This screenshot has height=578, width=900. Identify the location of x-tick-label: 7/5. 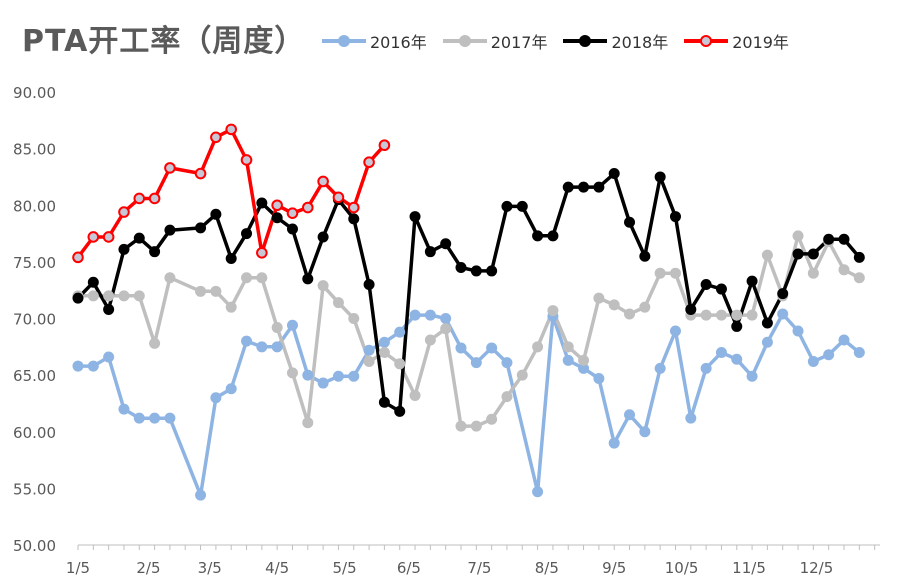
(479, 568).